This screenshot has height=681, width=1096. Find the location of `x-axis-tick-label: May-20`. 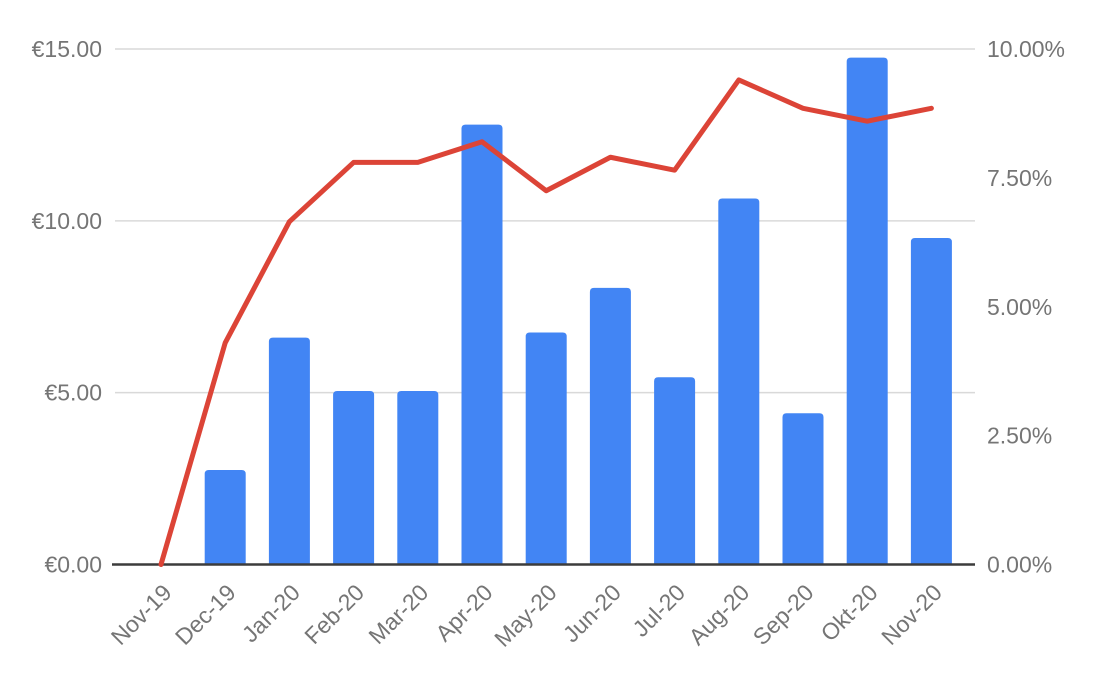

x-axis-tick-label: May-20 is located at coordinates (525, 615).